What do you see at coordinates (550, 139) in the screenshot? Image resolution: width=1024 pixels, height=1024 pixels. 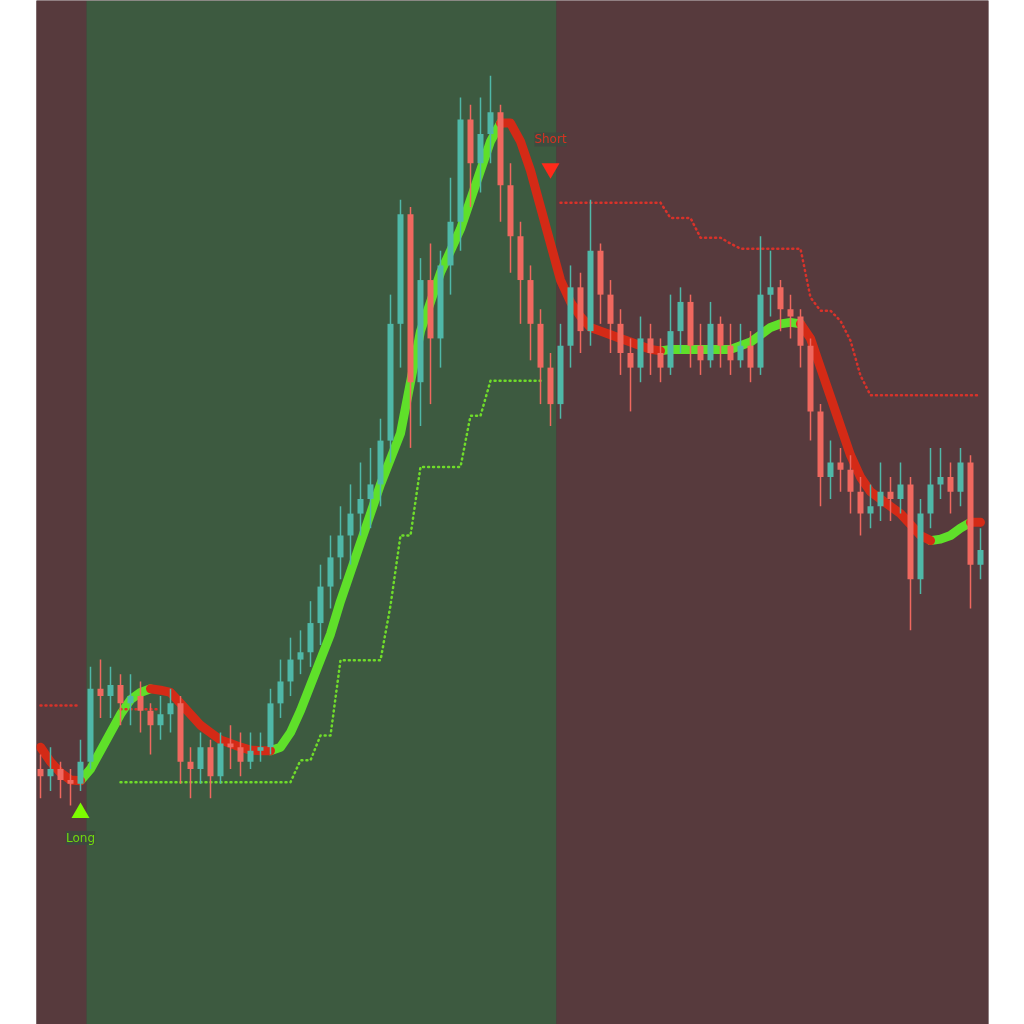 I see `series-label: Short` at bounding box center [550, 139].